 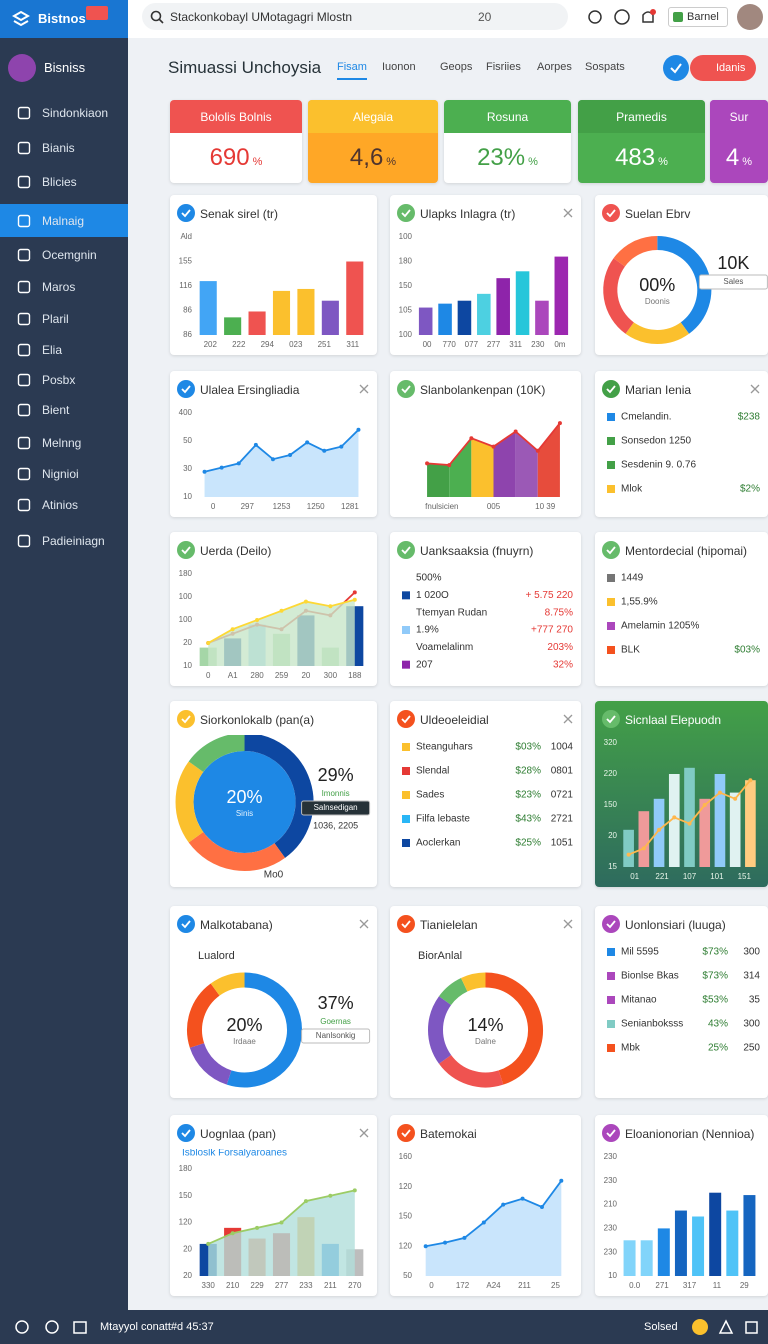 I want to click on x-label: 1250, so click(x=316, y=506).